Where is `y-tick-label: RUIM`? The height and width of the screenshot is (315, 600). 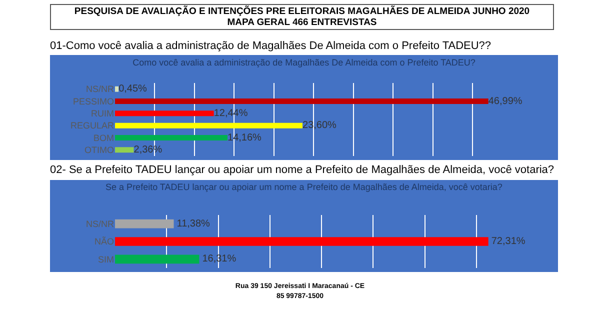 y-tick-label: RUIM is located at coordinates (102, 113).